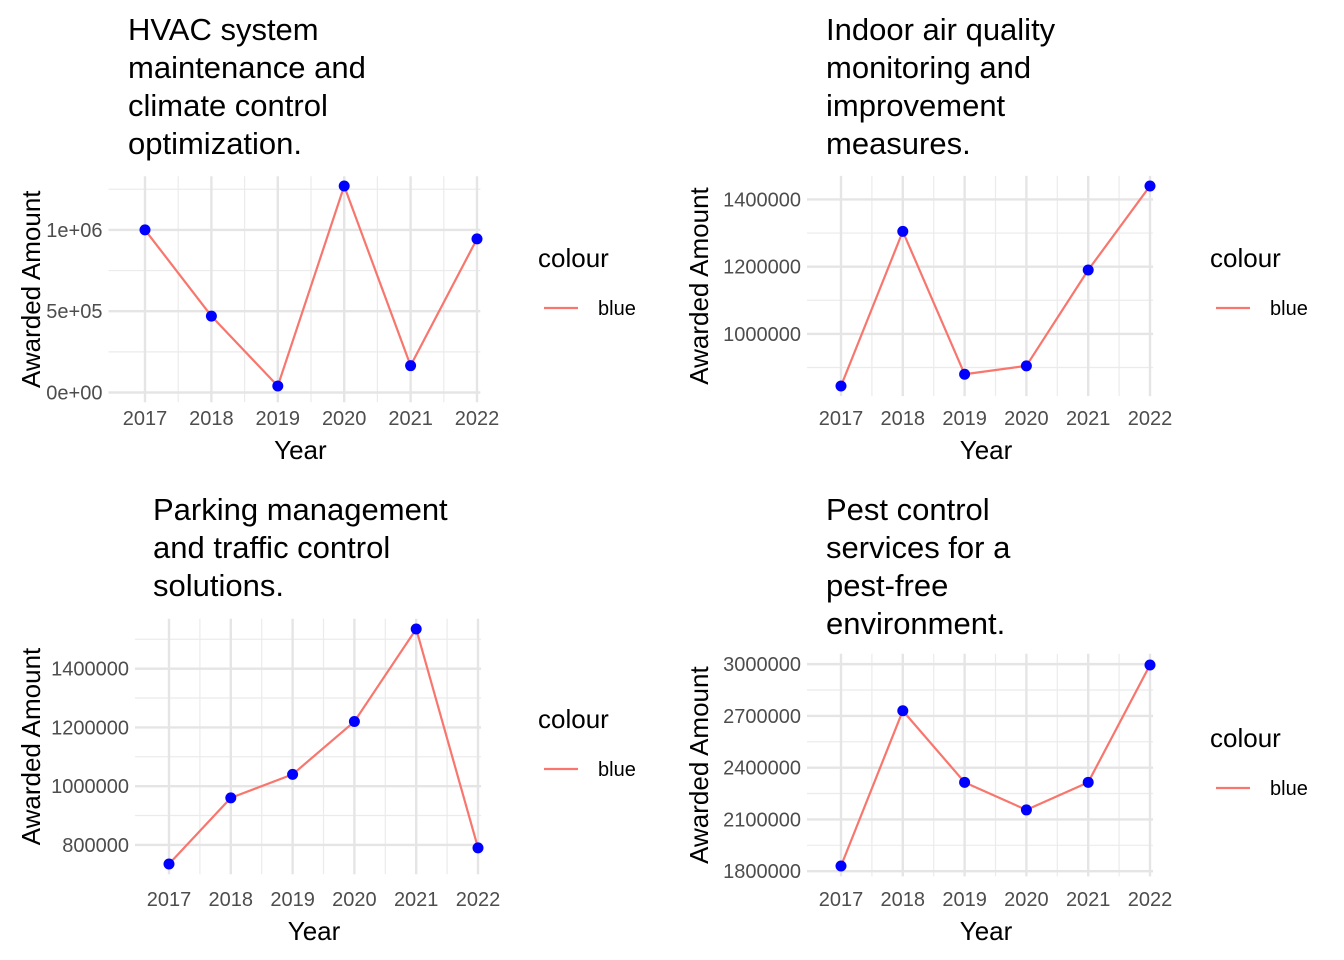 Image resolution: width=1344 pixels, height=960 pixels. What do you see at coordinates (762, 717) in the screenshot?
I see `y-tick-label: 2700000` at bounding box center [762, 717].